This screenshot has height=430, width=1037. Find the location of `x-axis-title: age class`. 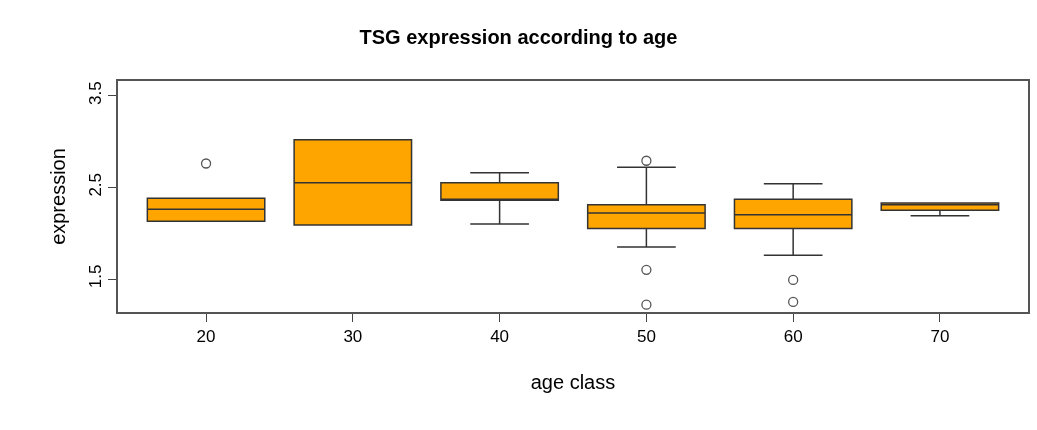

x-axis-title: age class is located at coordinates (573, 382).